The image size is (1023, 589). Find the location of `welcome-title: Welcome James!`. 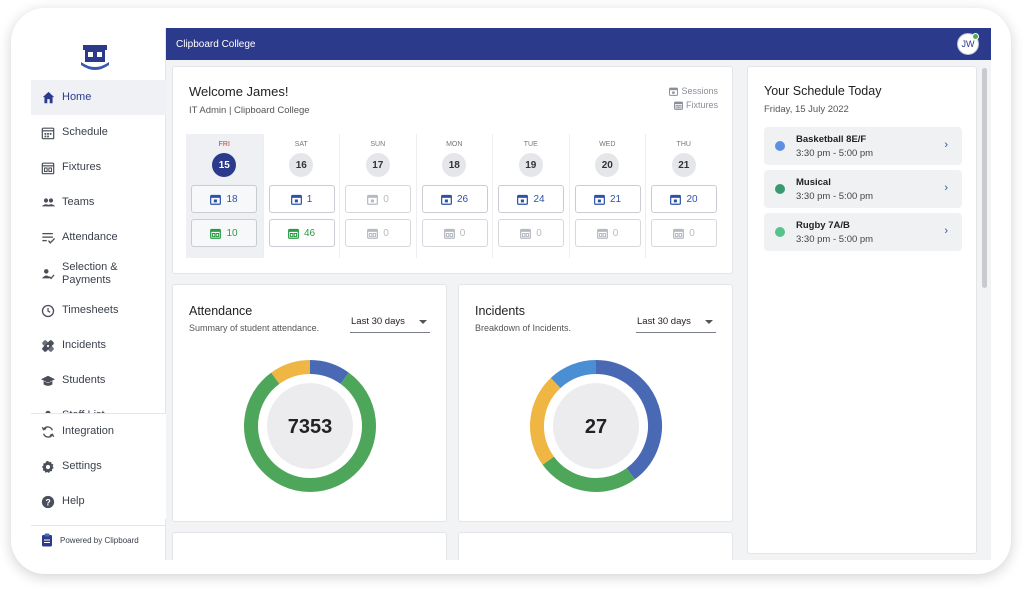

welcome-title: Welcome James! is located at coordinates (239, 91).